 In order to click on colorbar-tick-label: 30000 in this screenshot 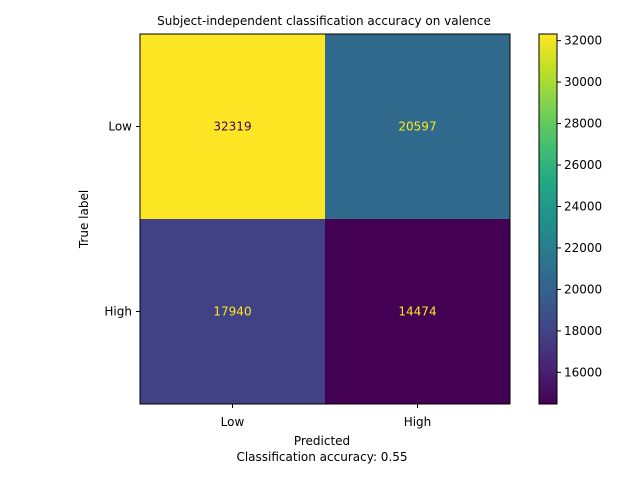, I will do `click(583, 82)`.